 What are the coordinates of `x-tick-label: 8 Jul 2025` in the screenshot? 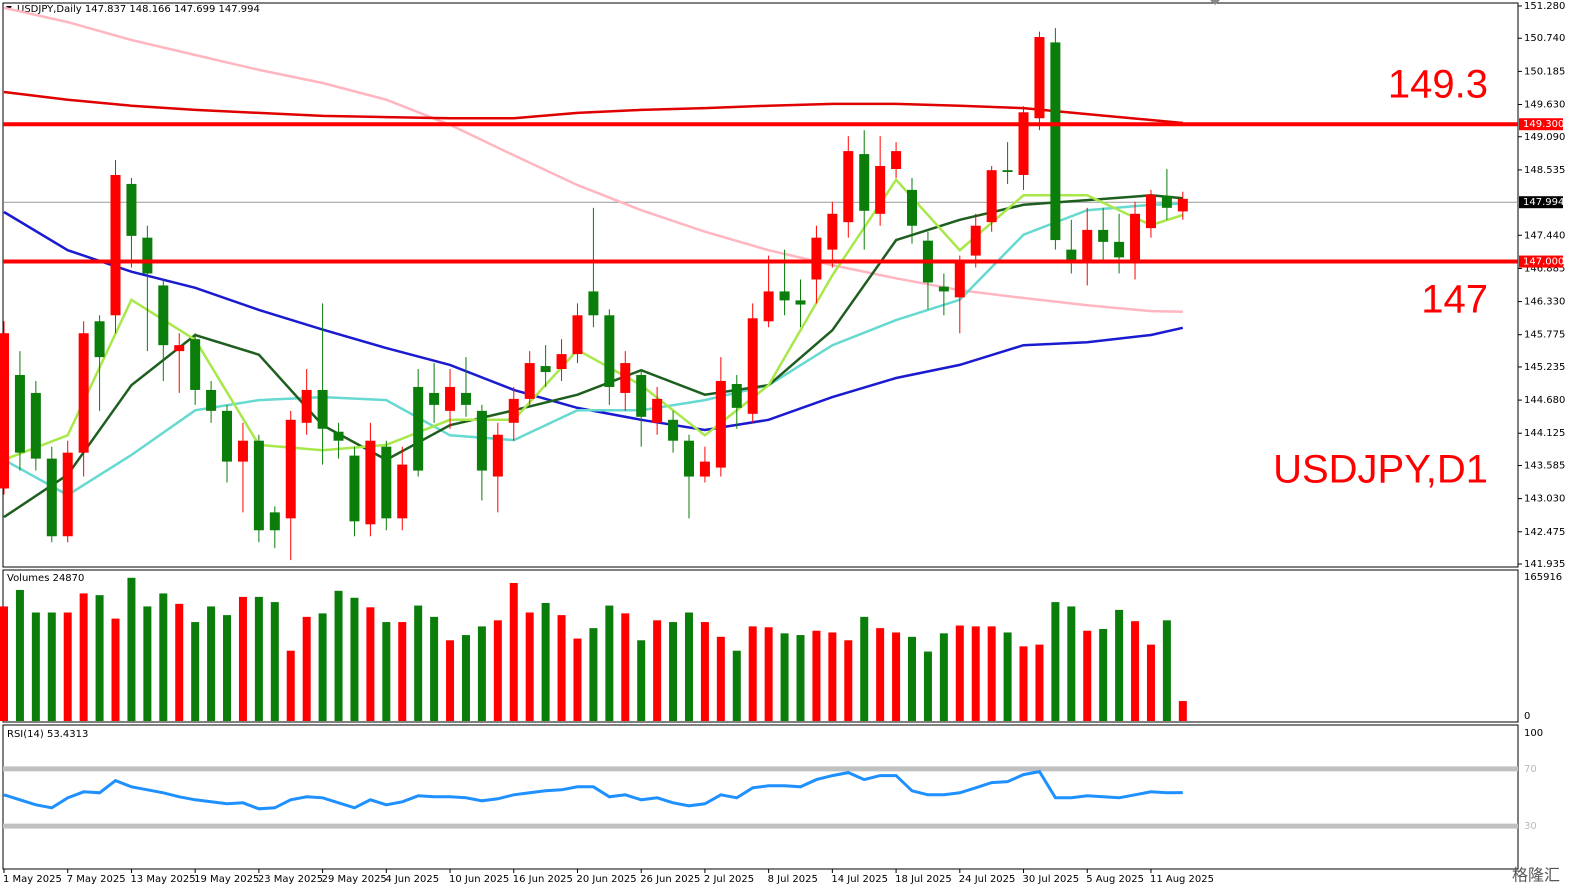 It's located at (793, 879).